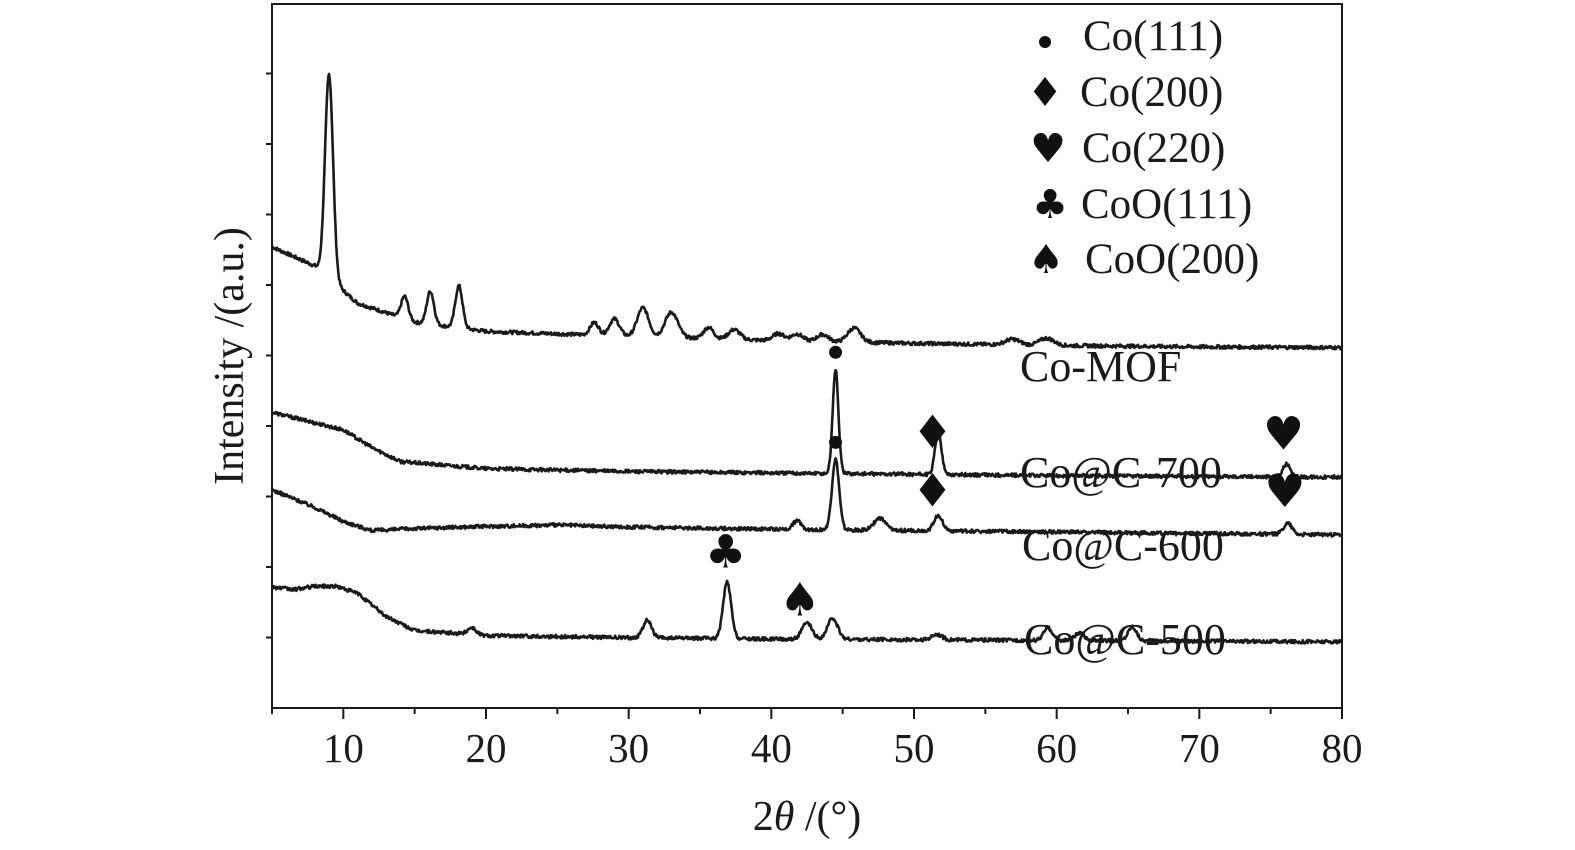 The height and width of the screenshot is (850, 1575). I want to click on legend-item: ♦ Co(200), so click(1125, 92).